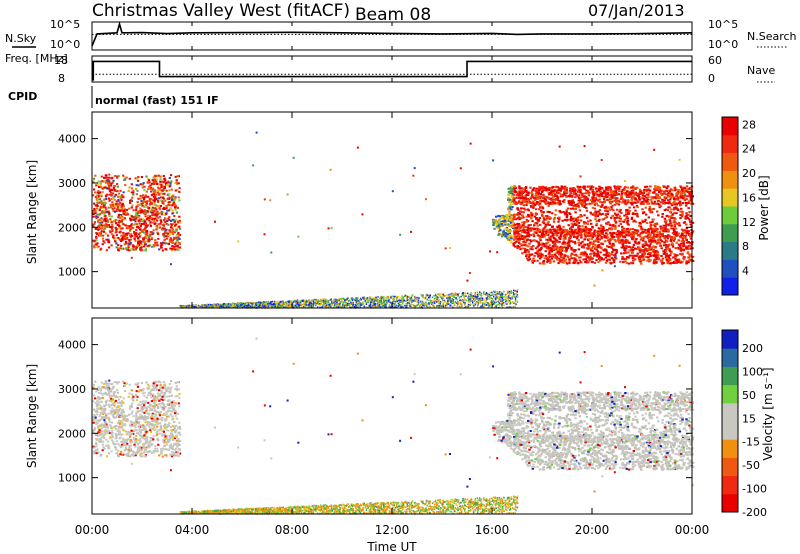 This screenshot has height=554, width=800. Describe the element at coordinates (393, 15) in the screenshot. I see `beam-label: Beam 08` at that location.